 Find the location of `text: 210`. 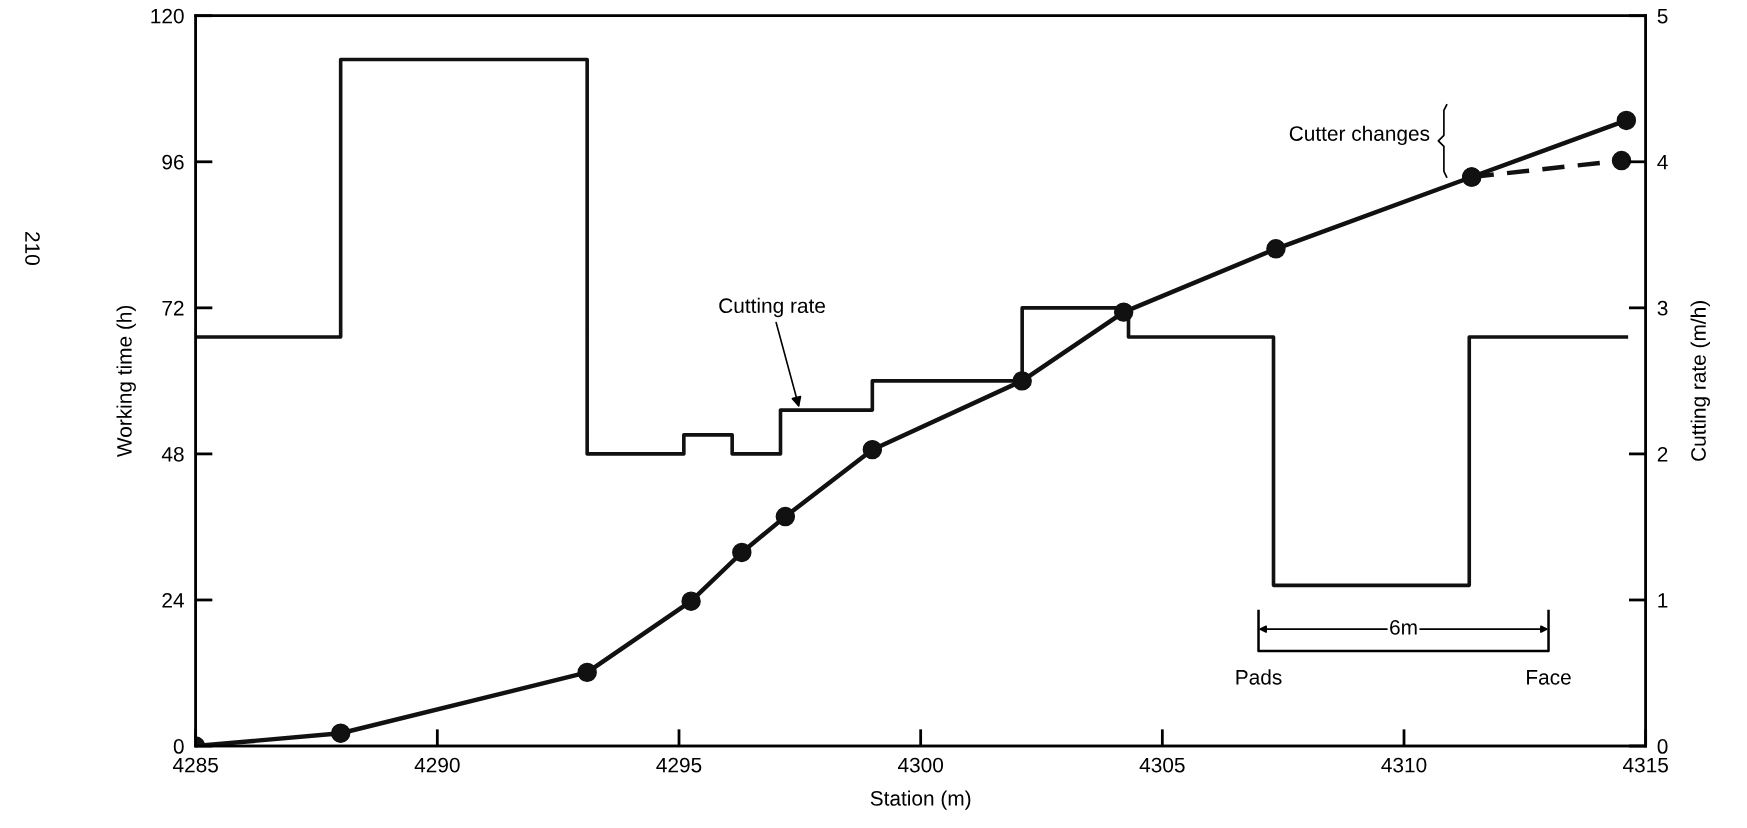

text: 210 is located at coordinates (32, 248).